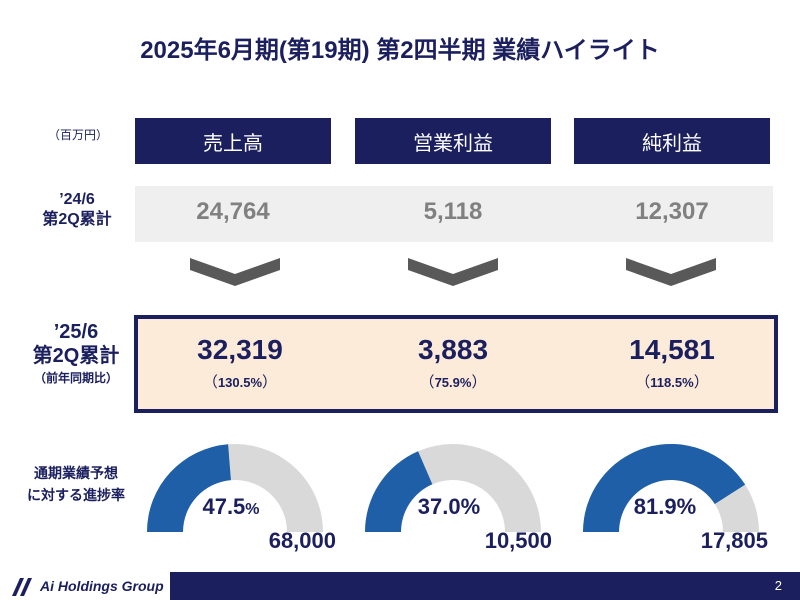  What do you see at coordinates (102, 586) in the screenshot?
I see `logo-text: Ai Holdings Group` at bounding box center [102, 586].